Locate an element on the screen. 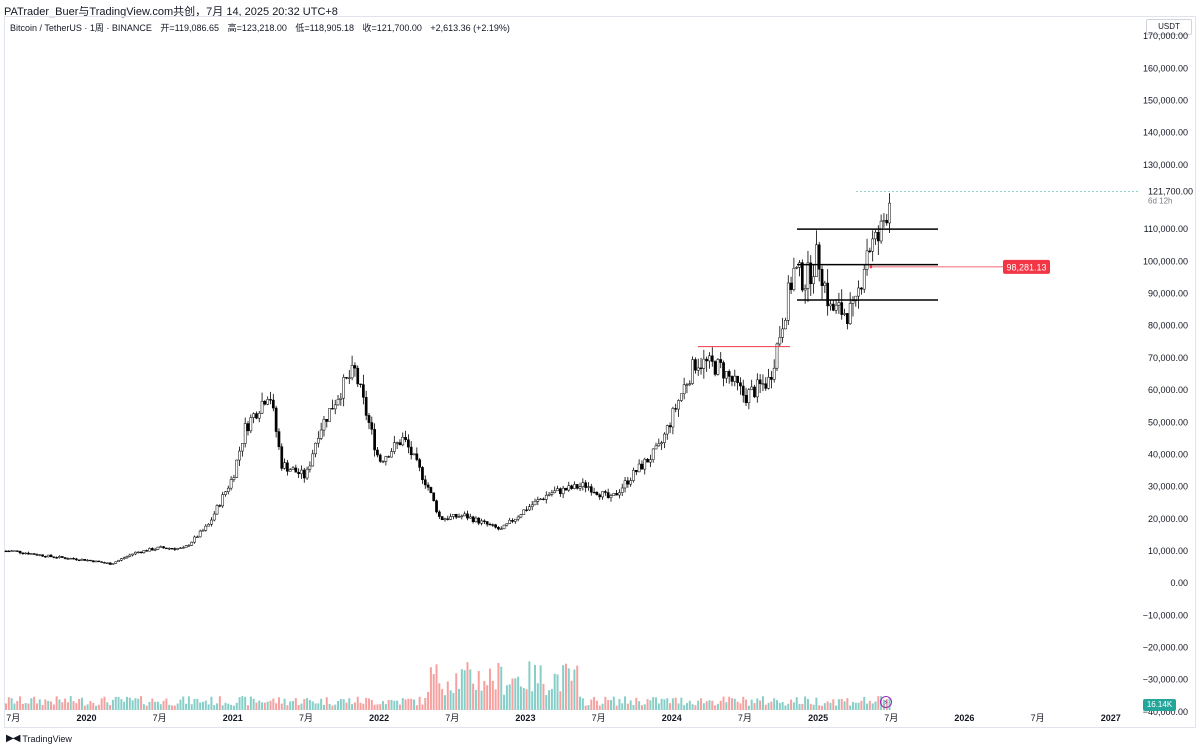 The image size is (1200, 747). time-axis-label: 2023 is located at coordinates (525, 718).